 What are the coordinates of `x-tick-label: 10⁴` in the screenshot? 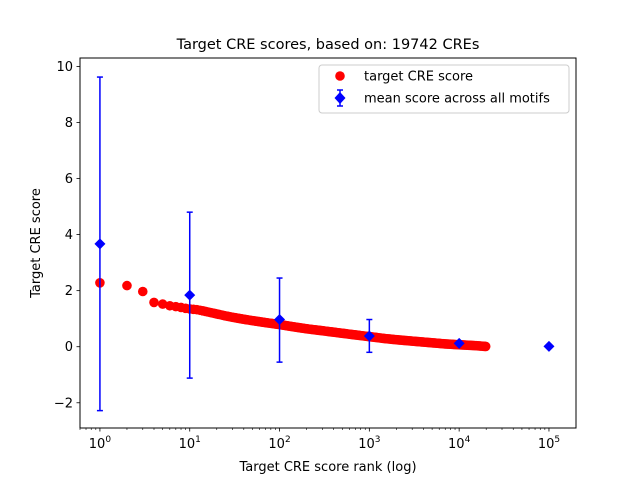 It's located at (459, 443).